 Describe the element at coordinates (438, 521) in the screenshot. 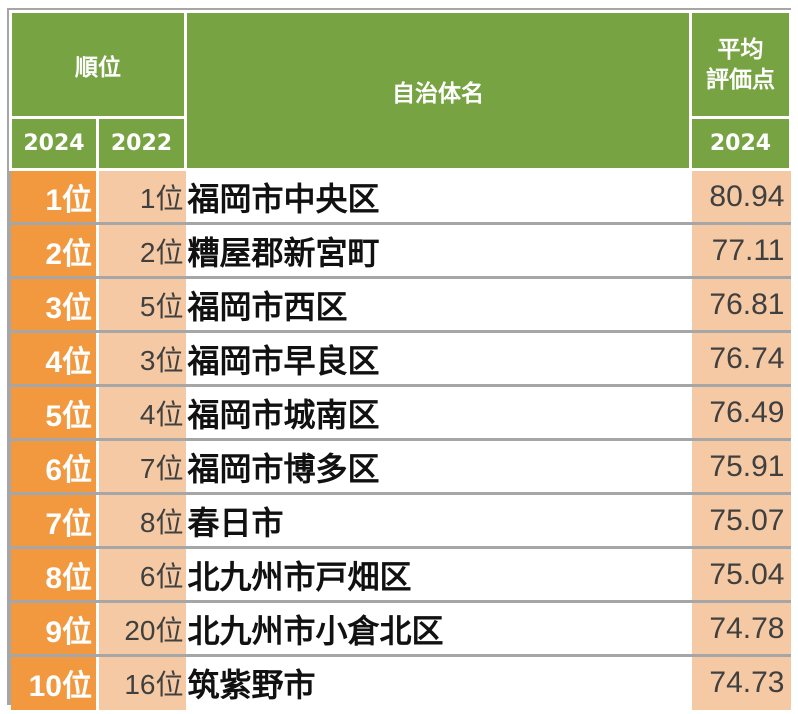

I see `municipality-name-cell: 春日市` at that location.